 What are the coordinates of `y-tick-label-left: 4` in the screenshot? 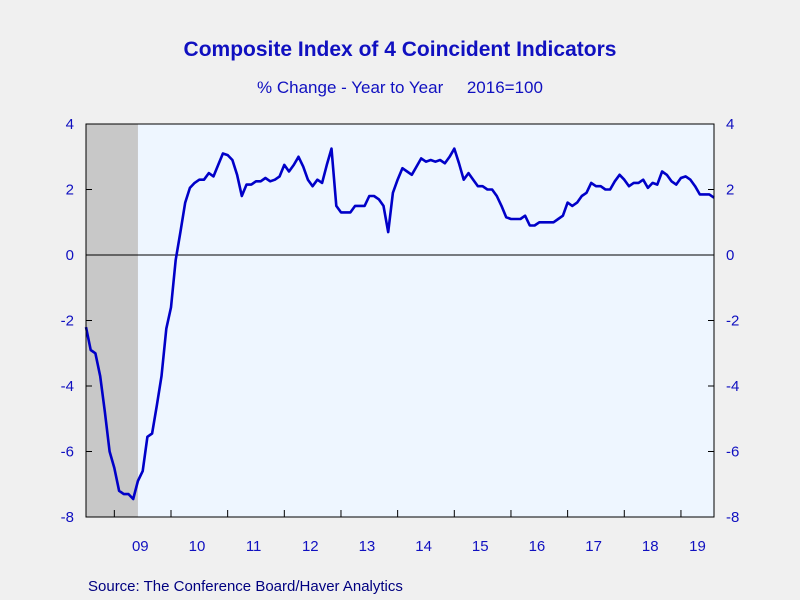 It's located at (70, 124).